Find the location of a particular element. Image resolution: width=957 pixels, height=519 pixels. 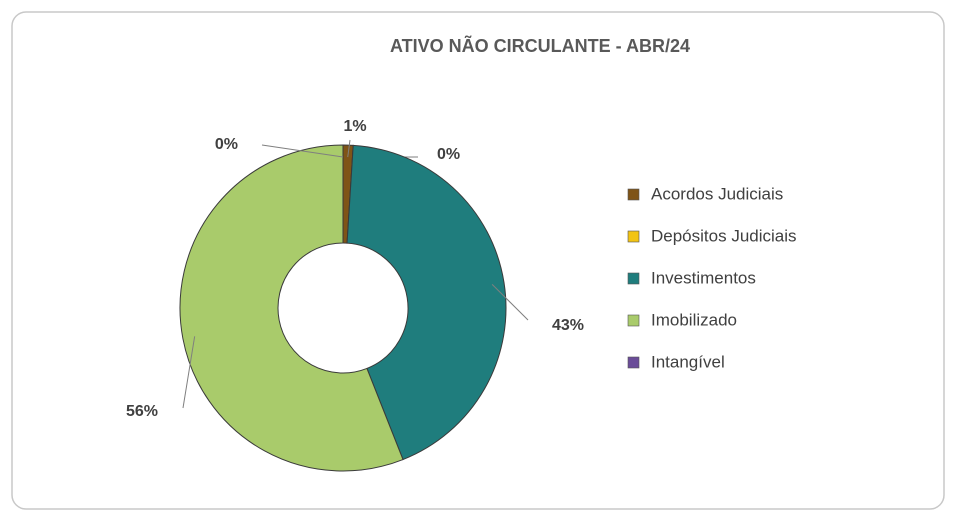

data-label: 56% is located at coordinates (142, 411).